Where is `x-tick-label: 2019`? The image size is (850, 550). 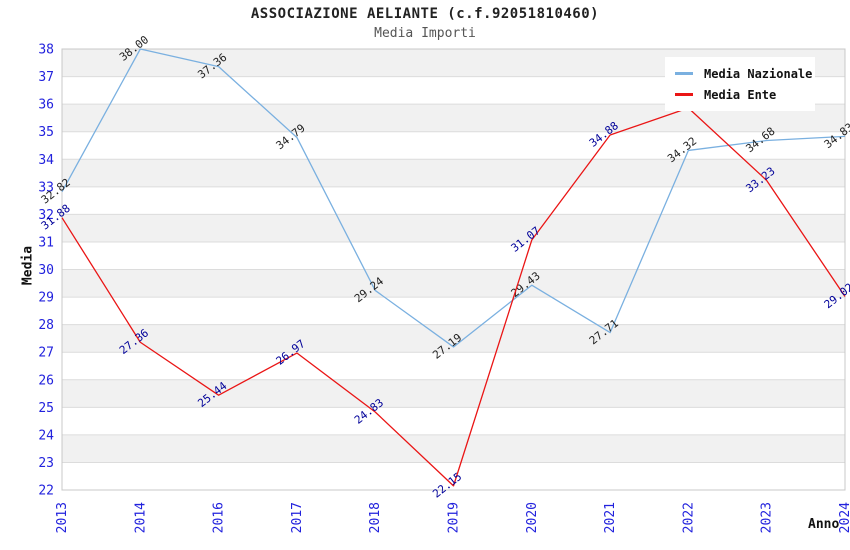 x-tick-label: 2019 is located at coordinates (454, 517).